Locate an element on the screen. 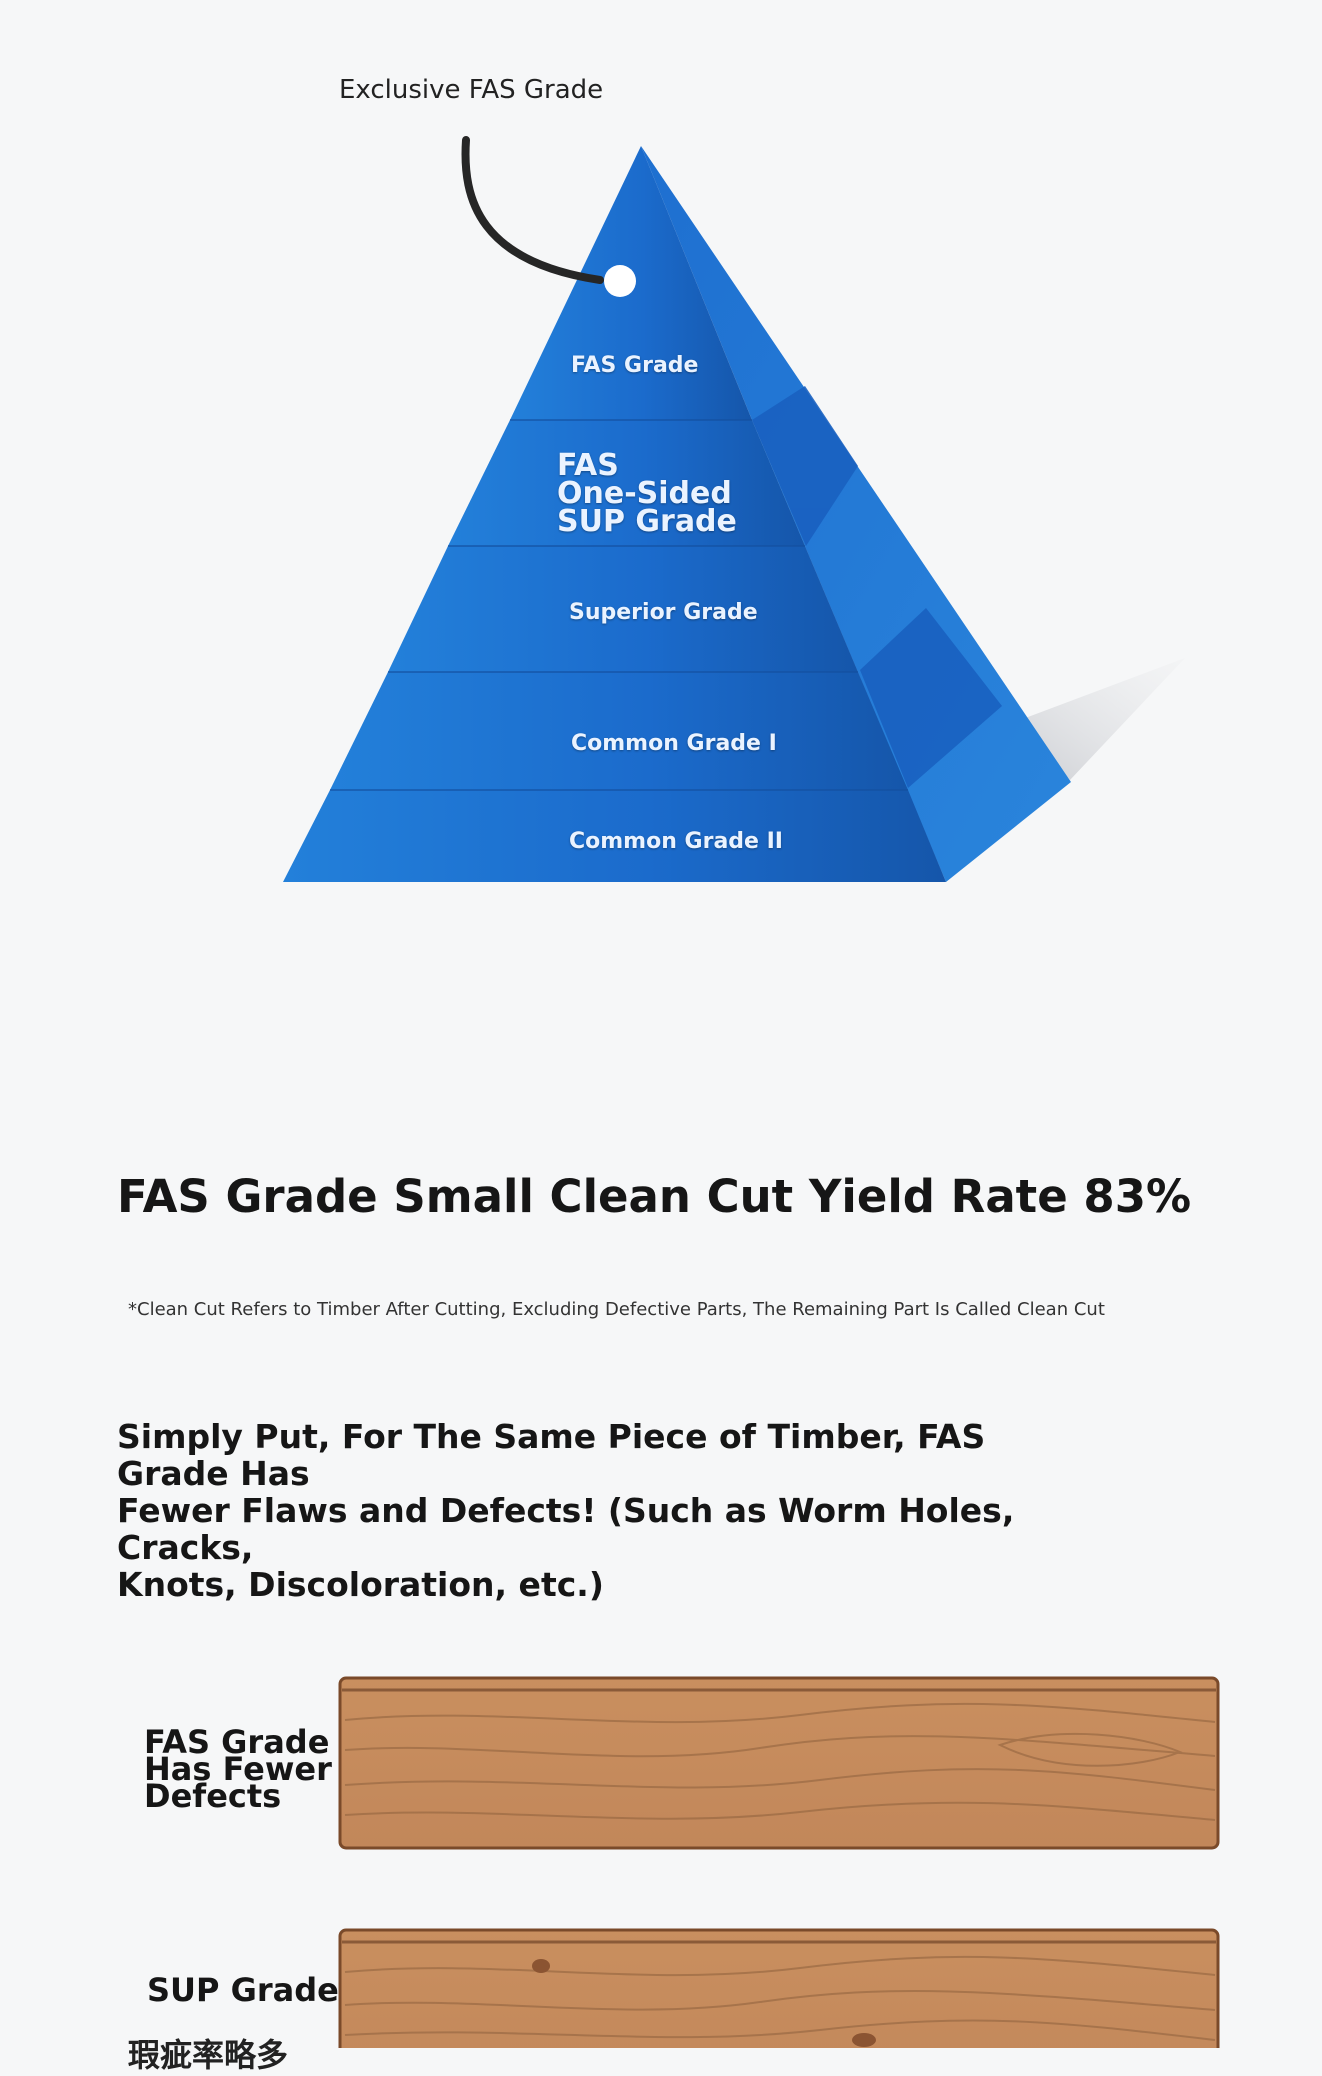 This screenshot has height=2076, width=1322. tier-label-fas: FAS Grade is located at coordinates (635, 365).